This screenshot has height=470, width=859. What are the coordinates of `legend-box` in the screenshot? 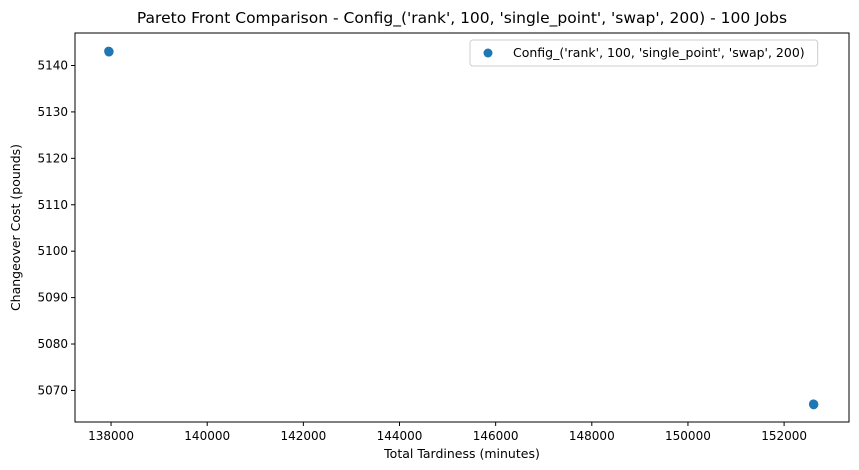 It's located at (644, 53).